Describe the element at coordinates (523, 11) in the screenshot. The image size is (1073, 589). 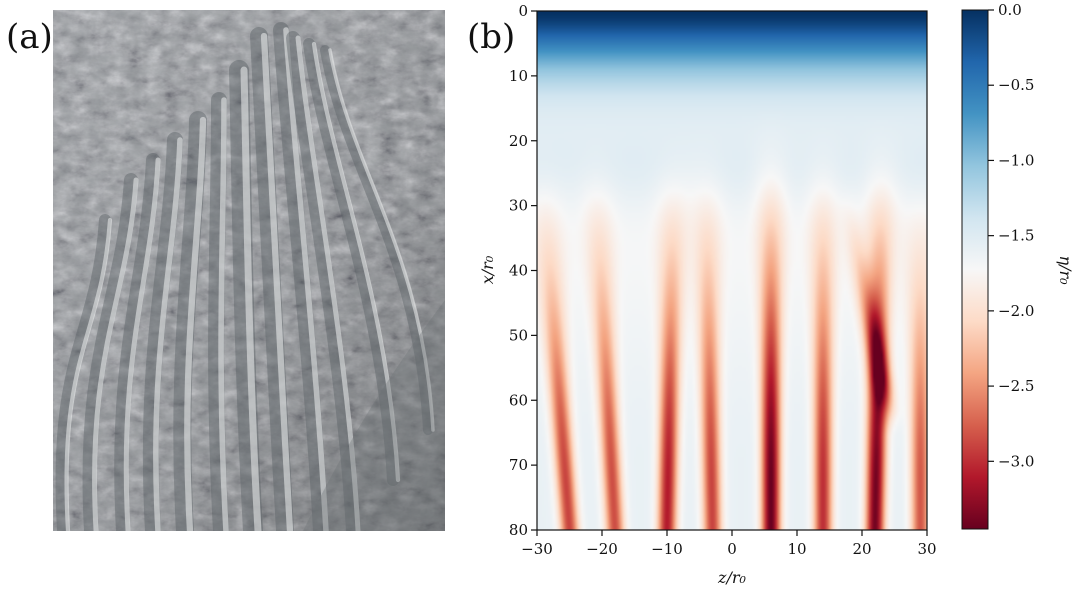
I see `y-tick-label: 0` at that location.